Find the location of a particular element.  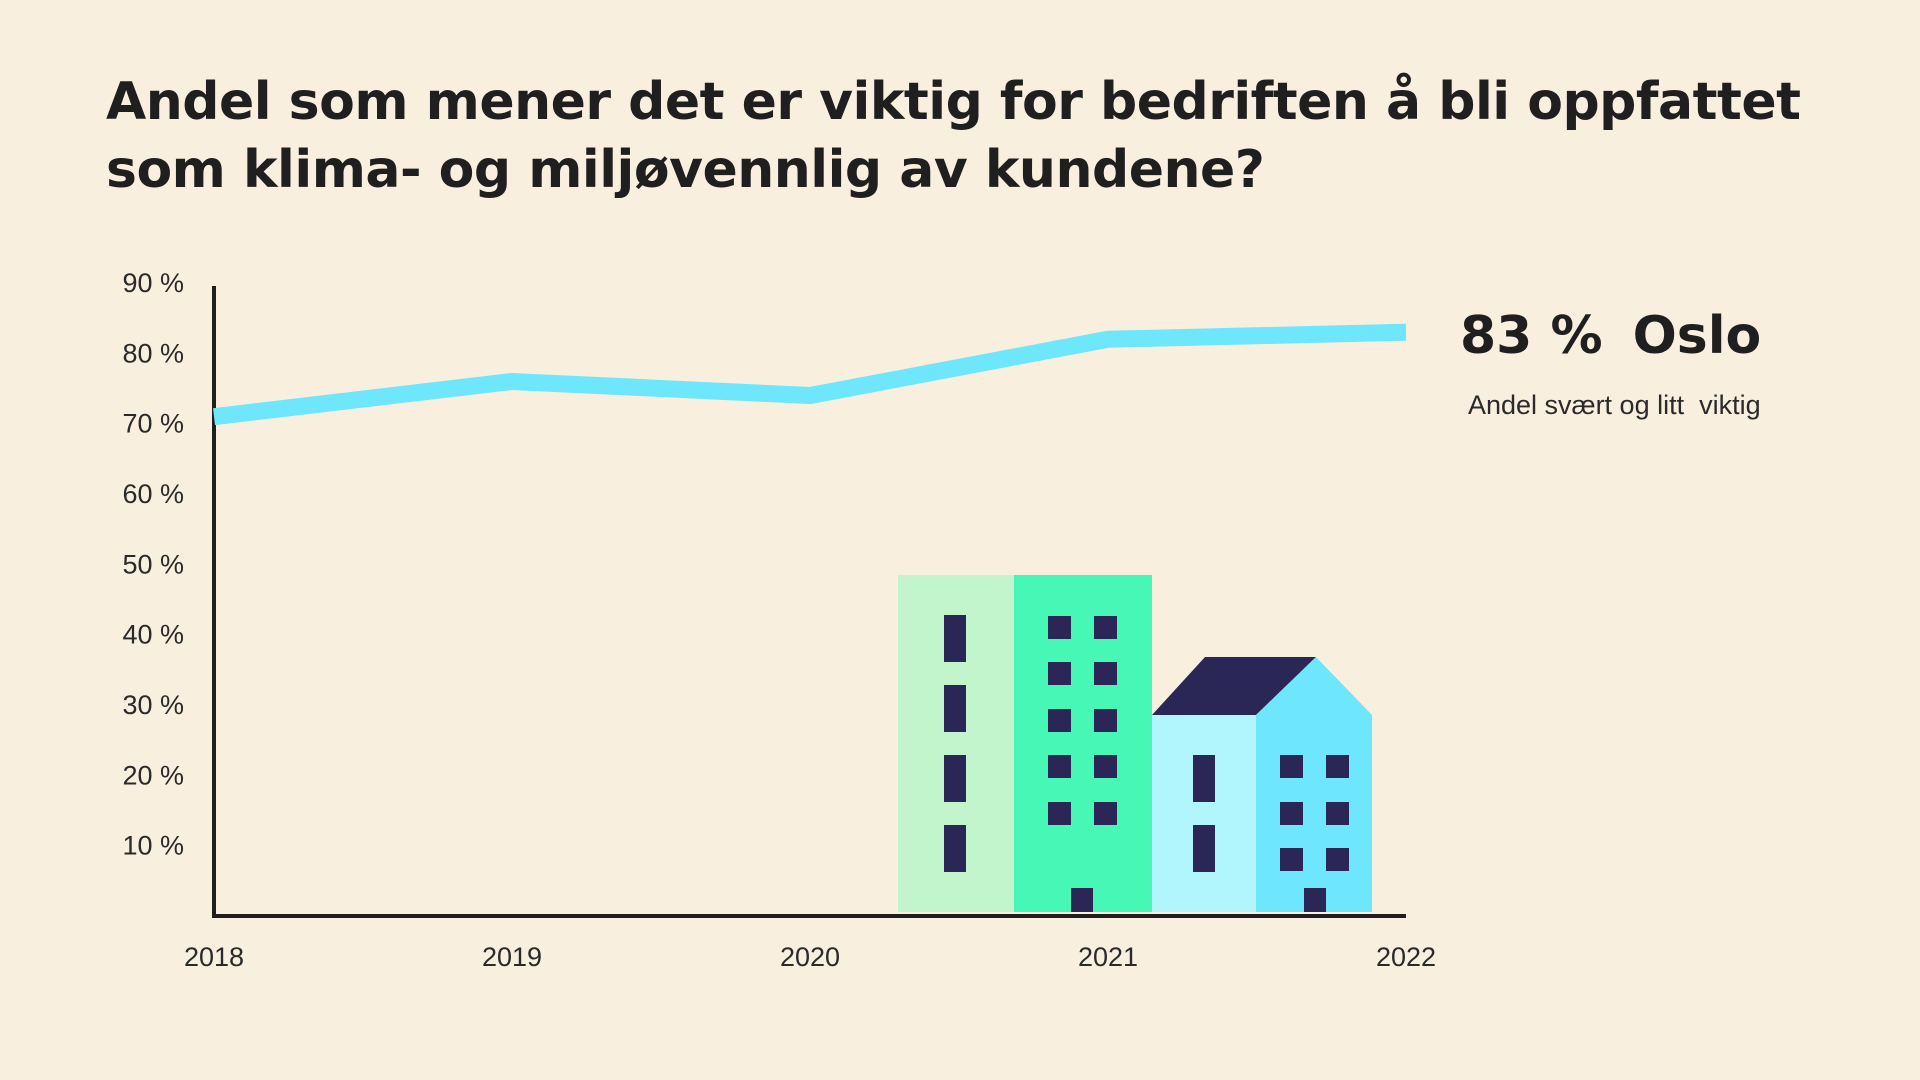

y-tick-label: 10 % is located at coordinates (153, 846).